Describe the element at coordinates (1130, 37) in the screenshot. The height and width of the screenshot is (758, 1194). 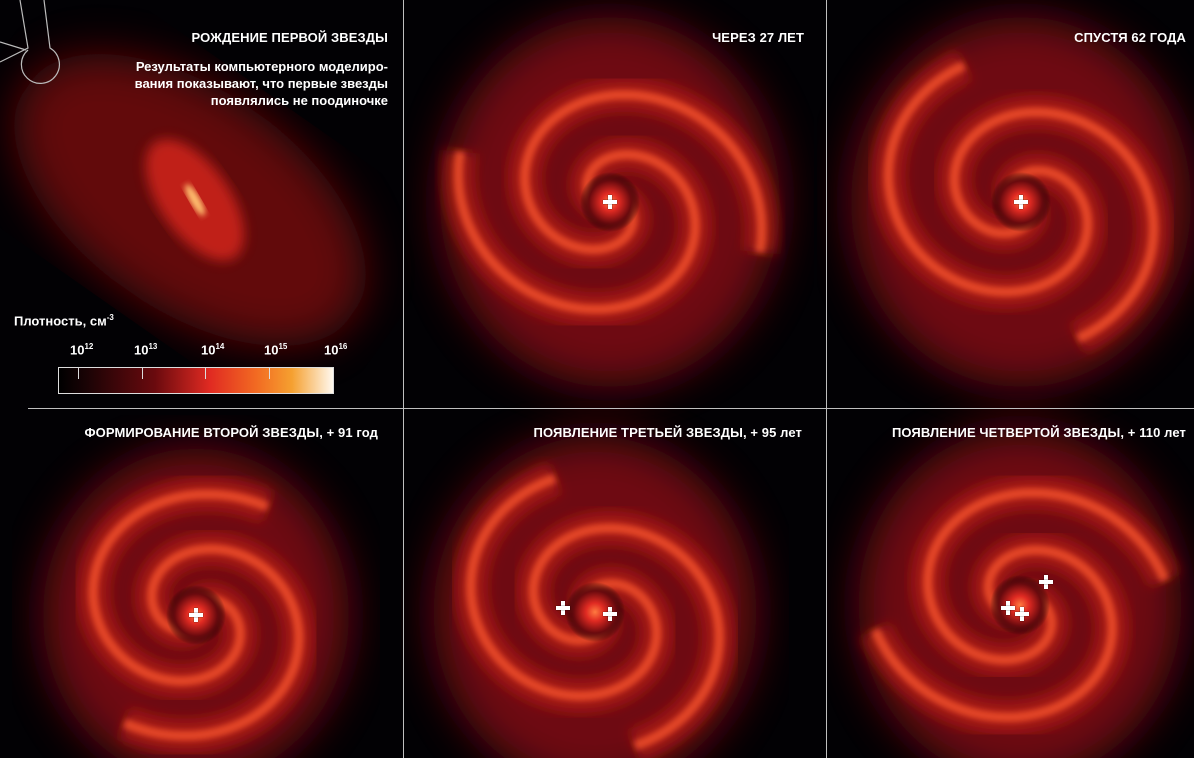
I see `panel-3-title: СПУСТЯ 62 ГОДА` at that location.